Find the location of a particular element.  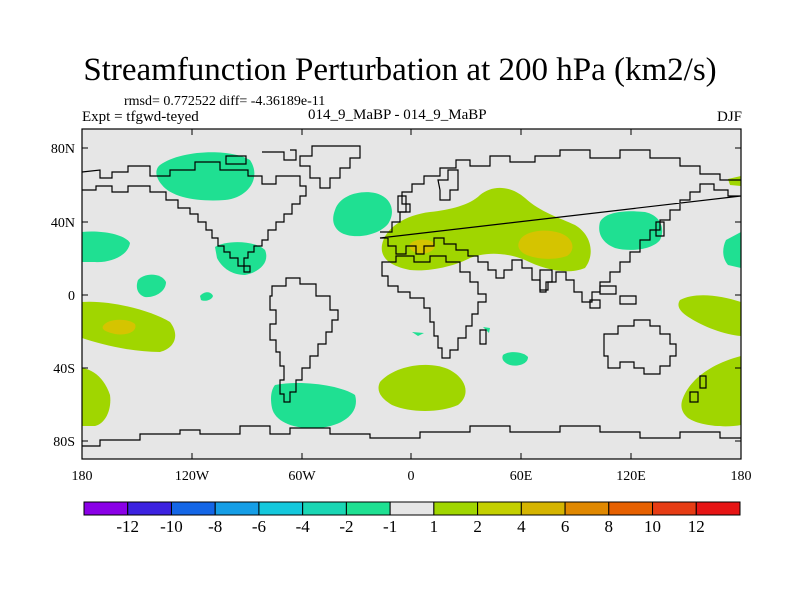

colorbar-label: -12 is located at coordinates (127, 526).